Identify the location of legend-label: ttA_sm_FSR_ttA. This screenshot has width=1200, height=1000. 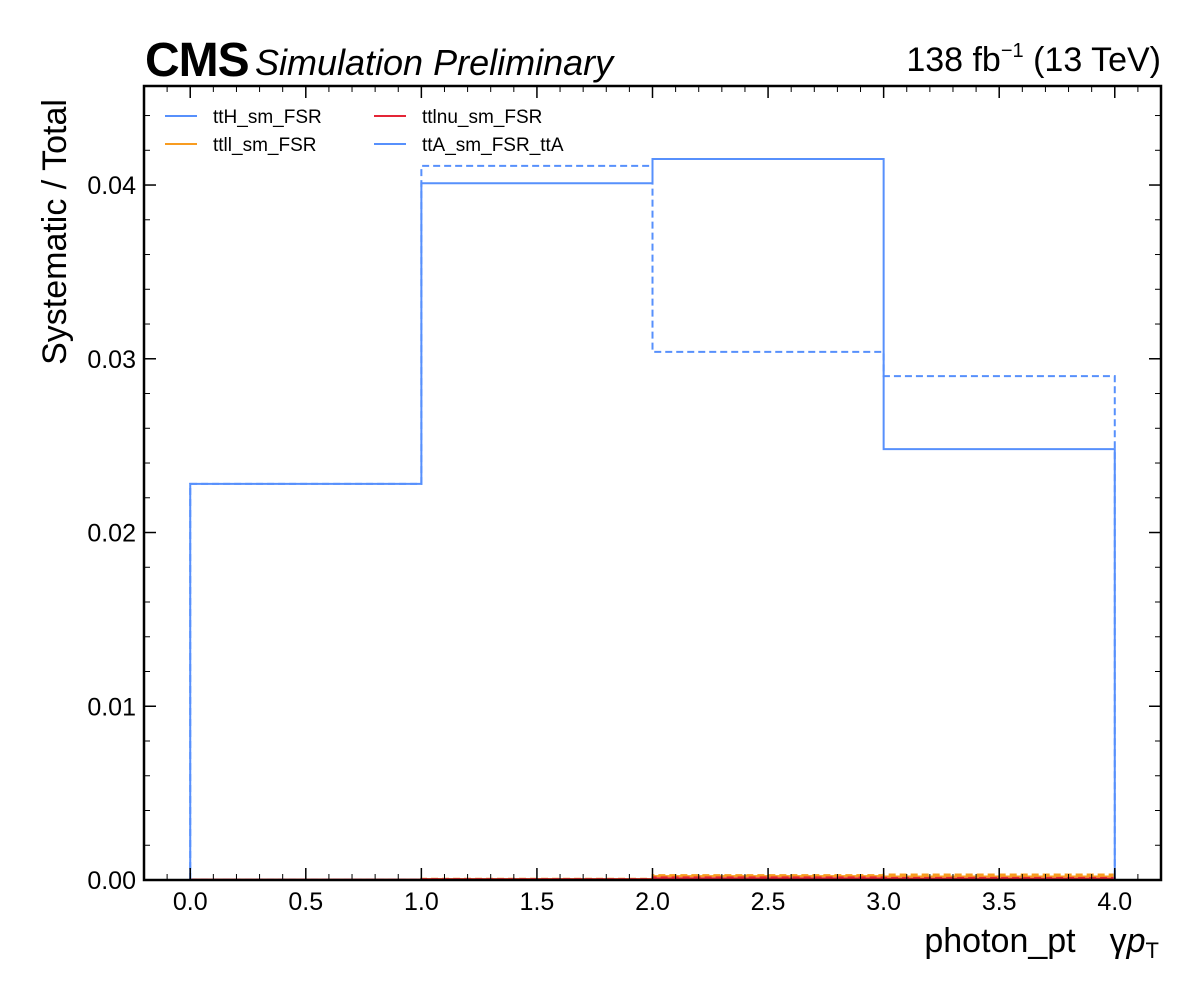
(493, 145).